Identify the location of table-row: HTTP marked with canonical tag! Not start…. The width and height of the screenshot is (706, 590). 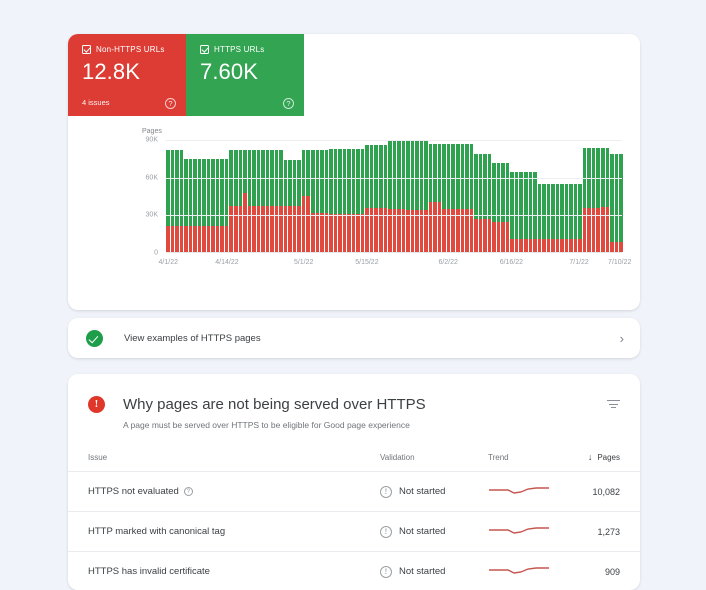
(354, 531).